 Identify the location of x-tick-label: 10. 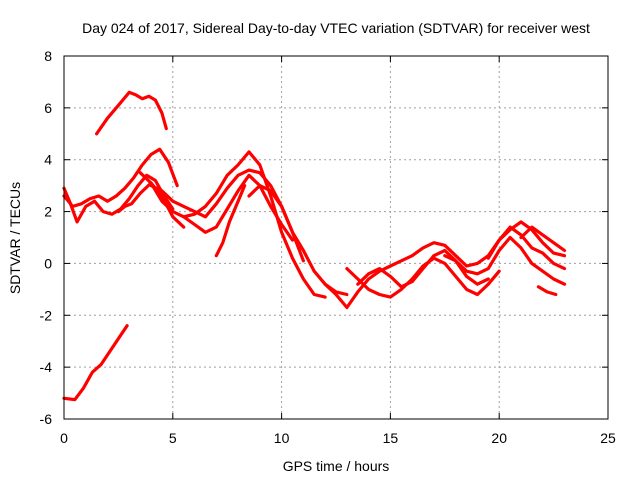
(282, 438).